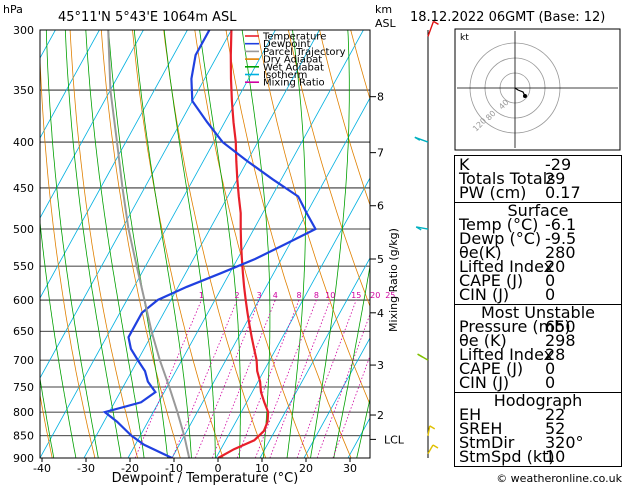 This screenshot has width=629, height=486. Describe the element at coordinates (518, 238) in the screenshot. I see `surface-row: Dewp (°C) -9.5` at that location.